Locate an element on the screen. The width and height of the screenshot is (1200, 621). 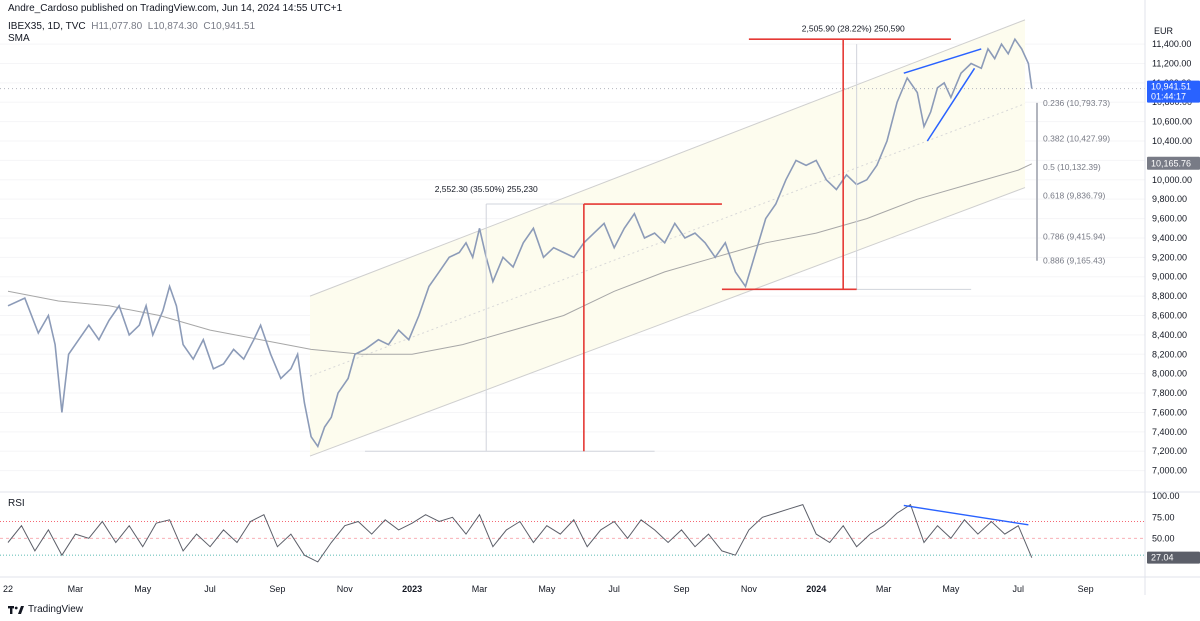
tradingview-icon is located at coordinates (16, 609).